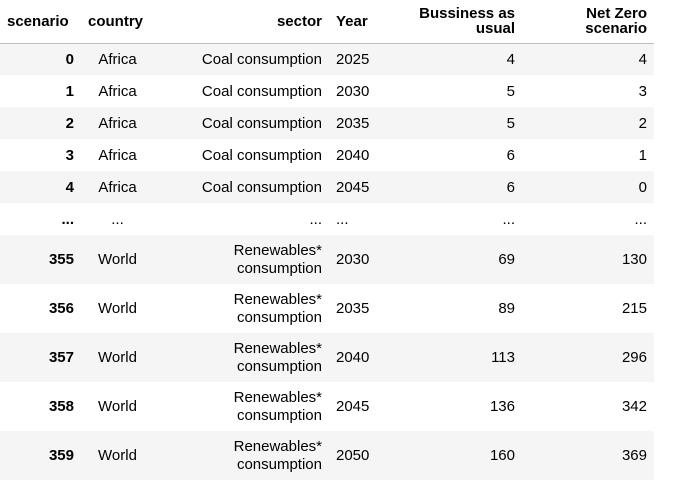  Describe the element at coordinates (117, 22) in the screenshot. I see `header-country: country` at that location.